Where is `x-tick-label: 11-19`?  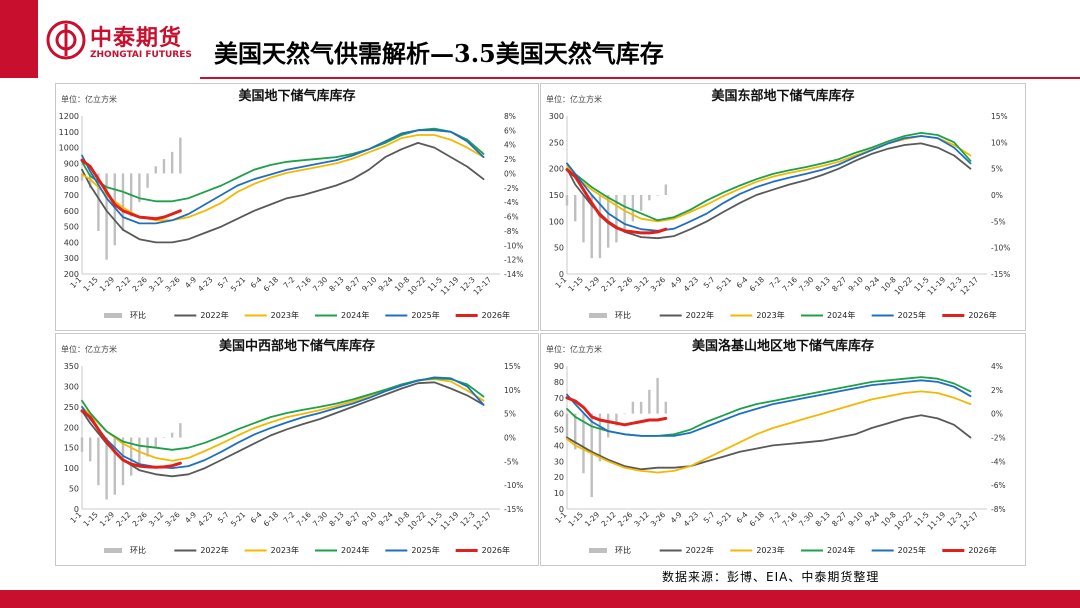
x-tick-label: 11-19 is located at coordinates (450, 521).